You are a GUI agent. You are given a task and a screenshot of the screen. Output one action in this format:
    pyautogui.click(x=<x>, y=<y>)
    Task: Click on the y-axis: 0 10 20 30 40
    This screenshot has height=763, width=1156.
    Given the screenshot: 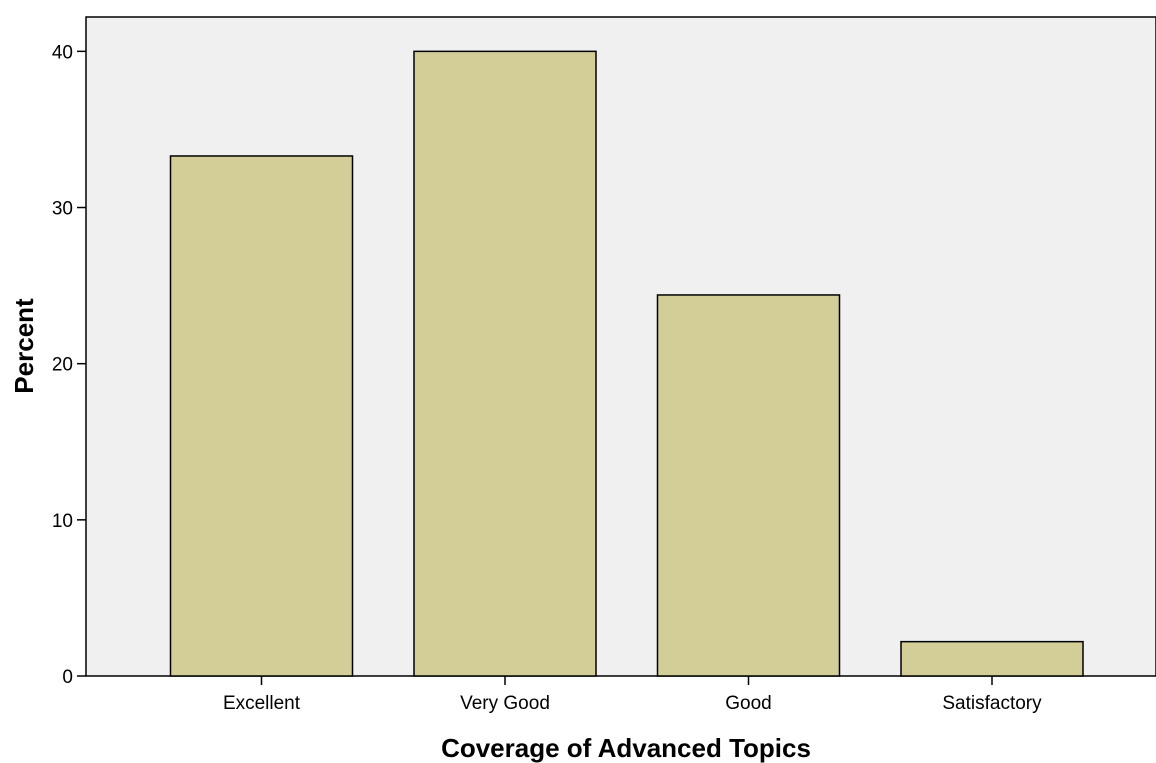 What is the action you would take?
    pyautogui.click(x=69, y=365)
    